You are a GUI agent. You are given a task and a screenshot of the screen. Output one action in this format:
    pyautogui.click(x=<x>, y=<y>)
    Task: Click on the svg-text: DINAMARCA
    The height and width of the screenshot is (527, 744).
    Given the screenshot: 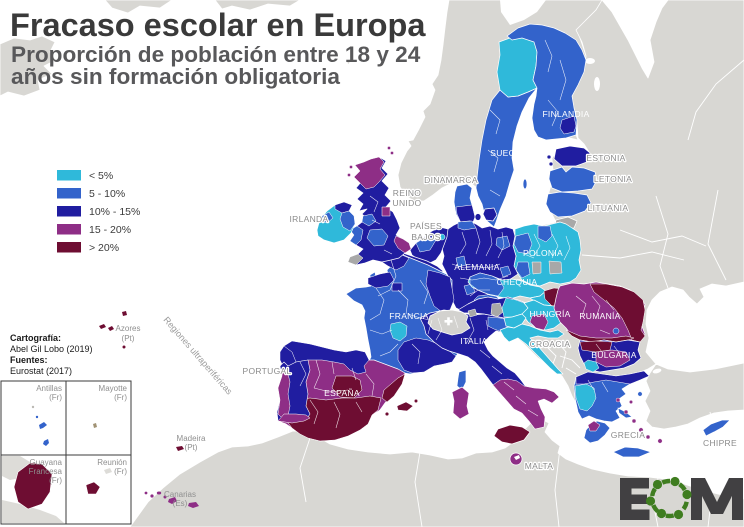 What is the action you would take?
    pyautogui.click(x=451, y=180)
    